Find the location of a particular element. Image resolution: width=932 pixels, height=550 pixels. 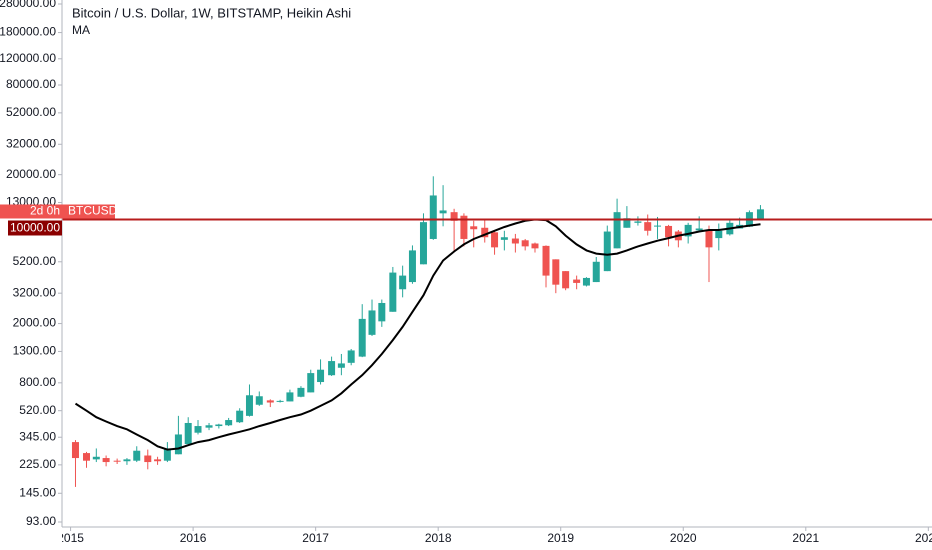

y-tick-label: 20000.00 is located at coordinates (31, 174).